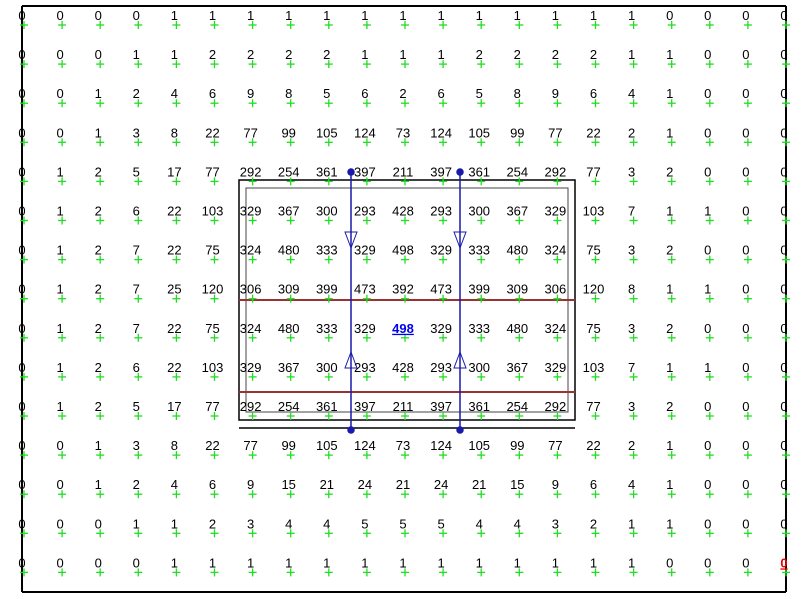 This screenshot has height=599, width=807. I want to click on cell-value: 73, so click(403, 445).